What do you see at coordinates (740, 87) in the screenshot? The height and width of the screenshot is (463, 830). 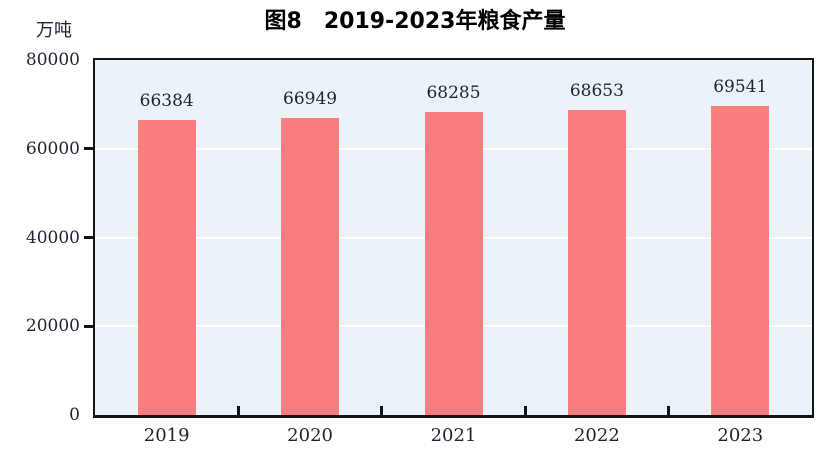 I see `bar-value-label: 69541` at bounding box center [740, 87].